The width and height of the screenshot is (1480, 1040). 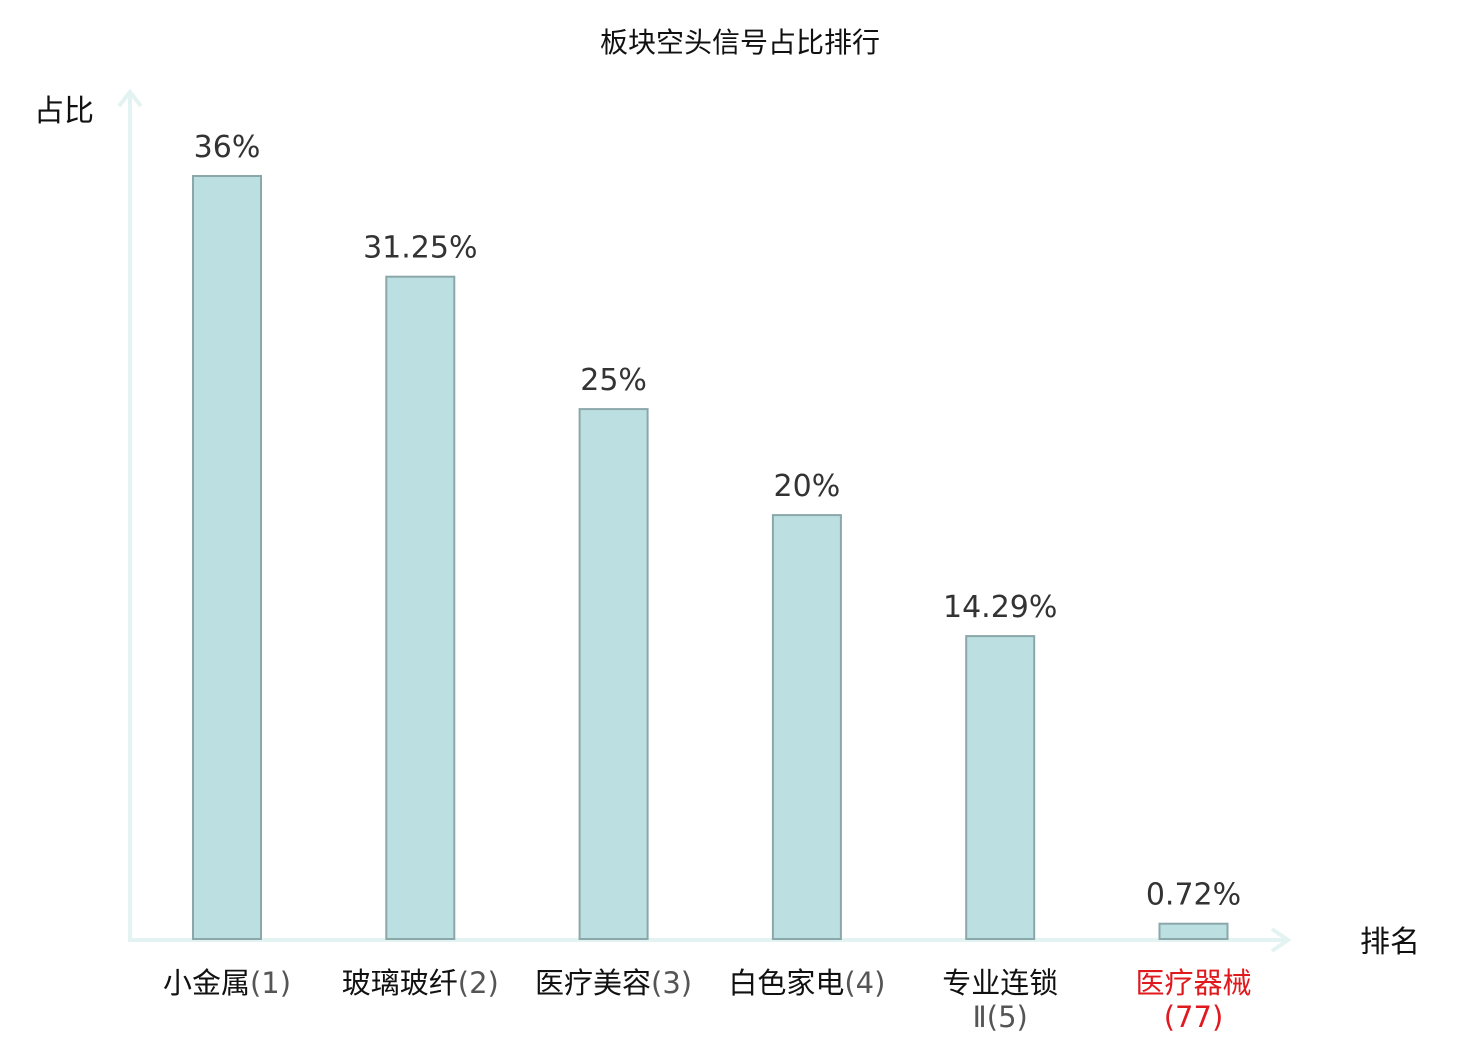 I want to click on category-rank: (1), so click(x=270, y=983).